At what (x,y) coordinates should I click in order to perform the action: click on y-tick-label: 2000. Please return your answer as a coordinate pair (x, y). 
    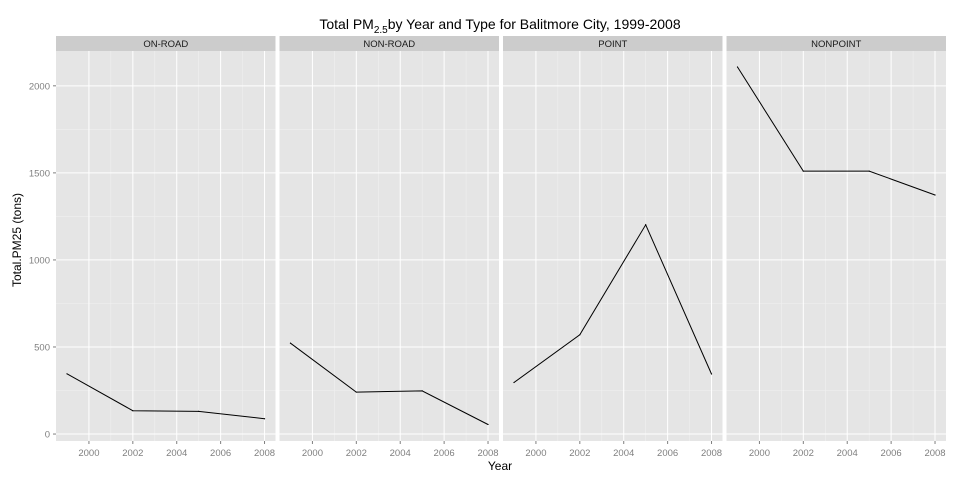
    Looking at the image, I should click on (39, 86).